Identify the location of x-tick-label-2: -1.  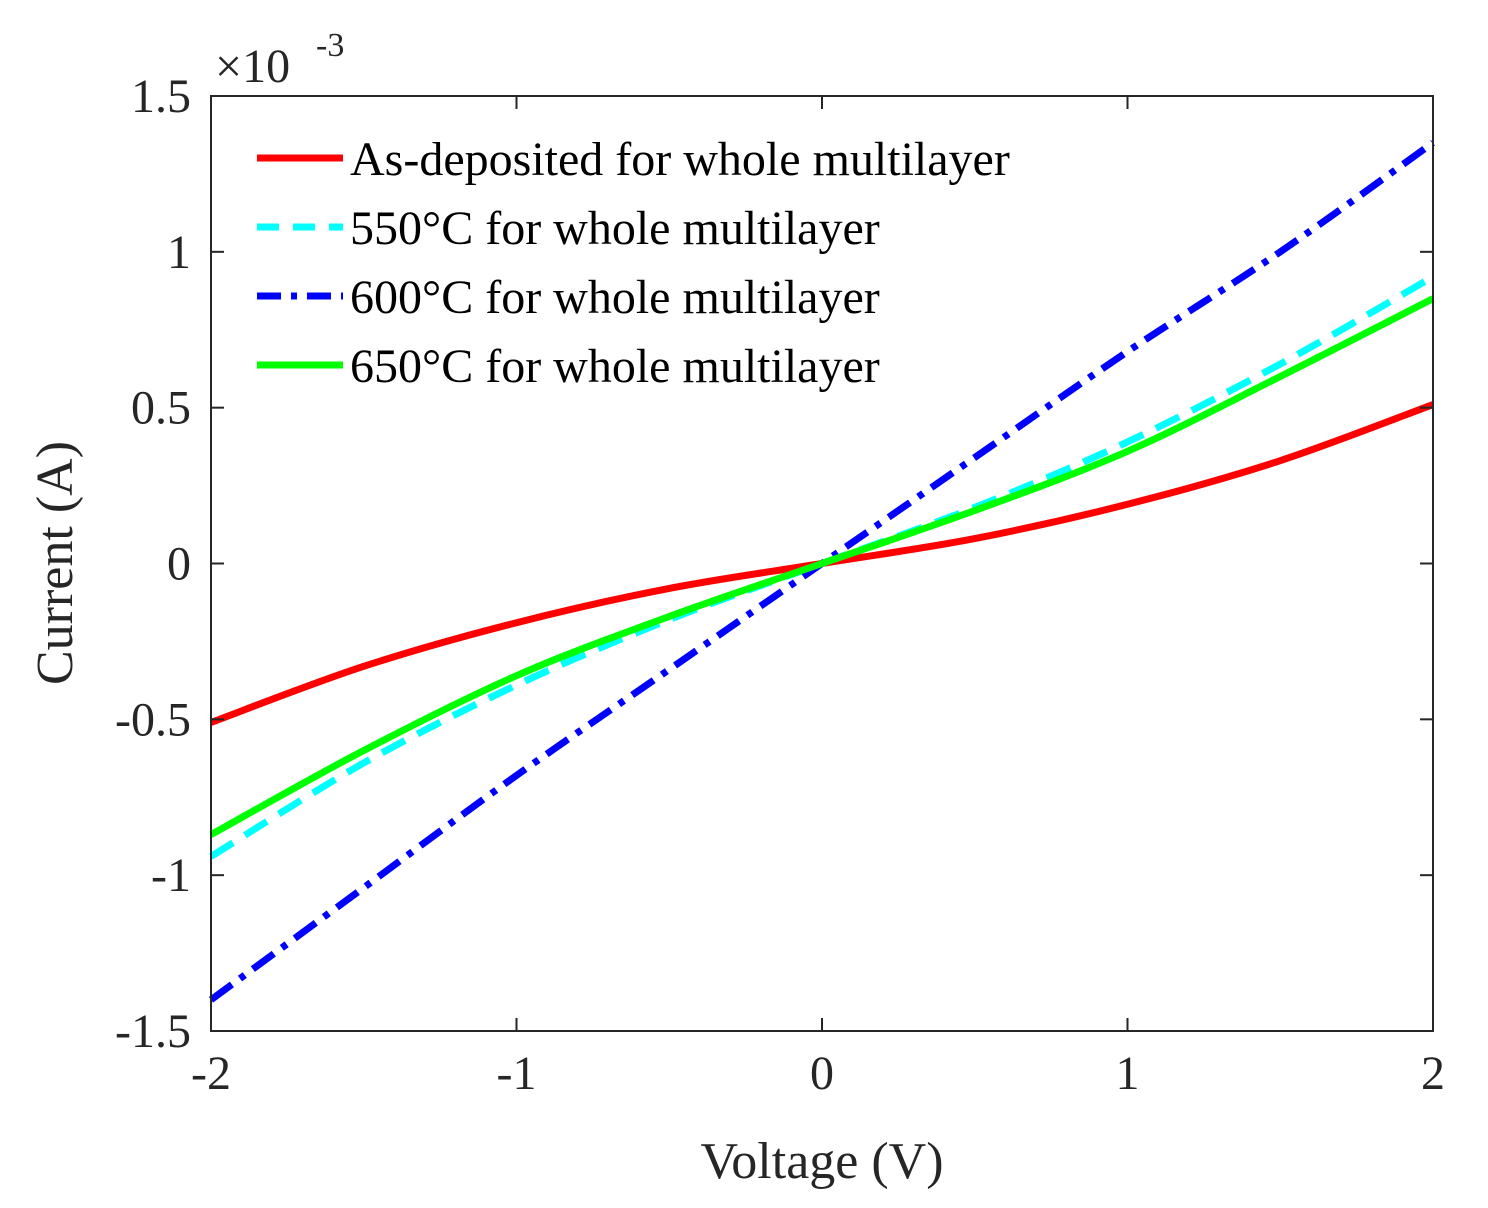
(517, 1073).